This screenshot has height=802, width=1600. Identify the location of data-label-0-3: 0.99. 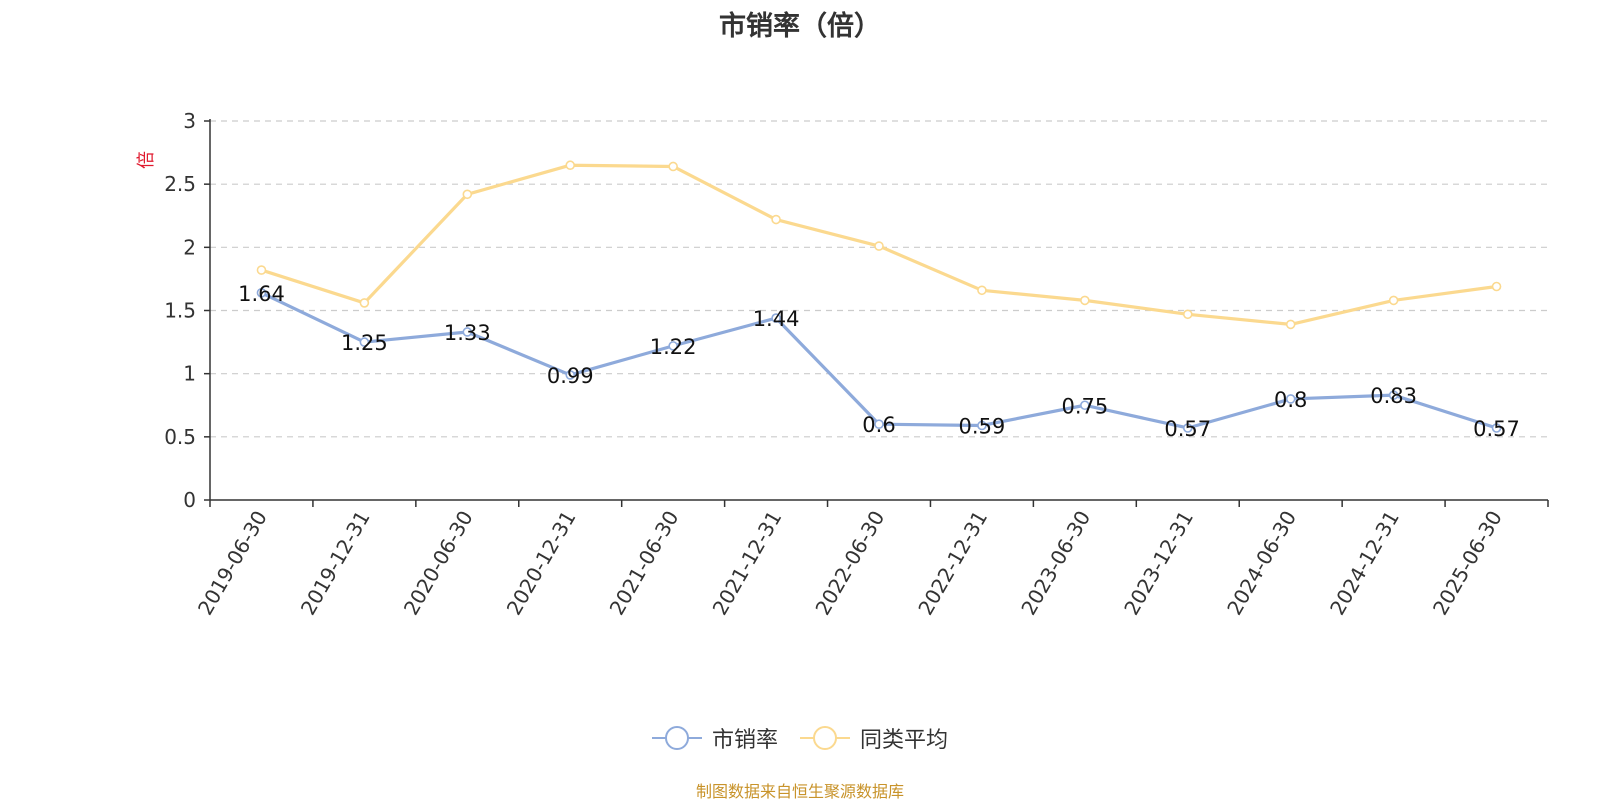
(570, 376).